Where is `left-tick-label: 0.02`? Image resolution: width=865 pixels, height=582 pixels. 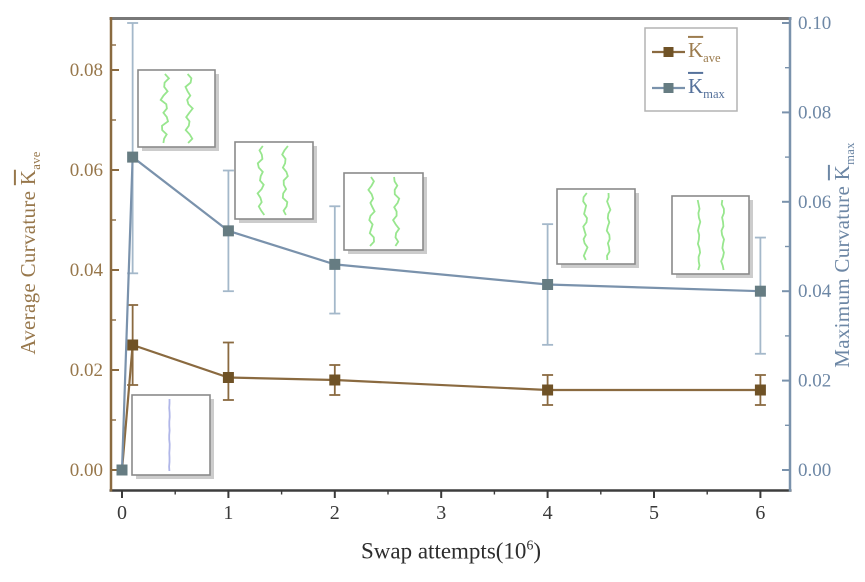 left-tick-label: 0.02 is located at coordinates (86, 370).